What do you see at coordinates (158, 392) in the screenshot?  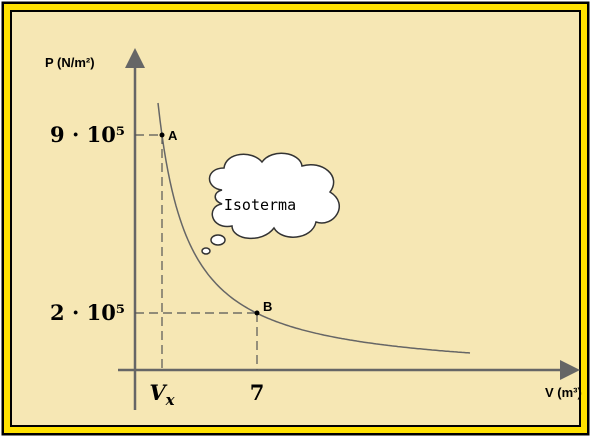 I see `x-tick-main: V` at bounding box center [158, 392].